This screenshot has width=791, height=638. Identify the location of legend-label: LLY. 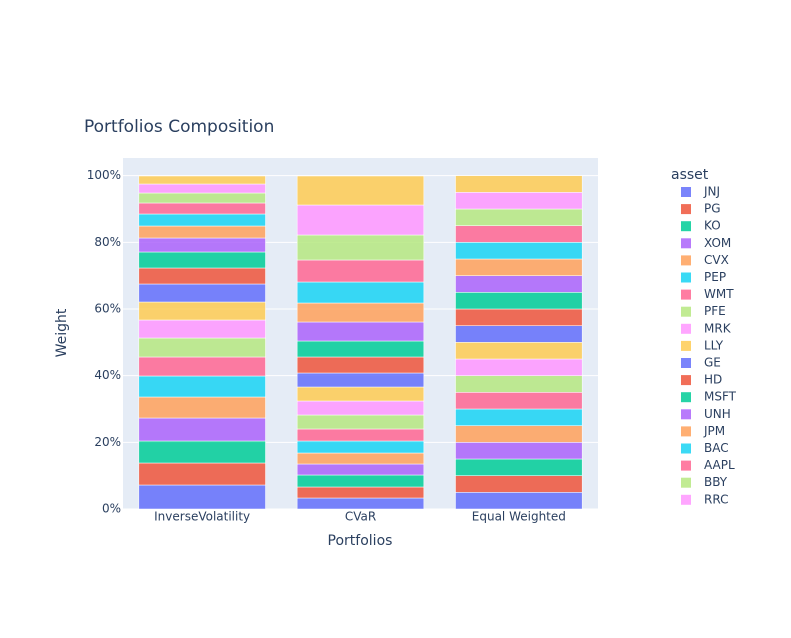
(714, 345).